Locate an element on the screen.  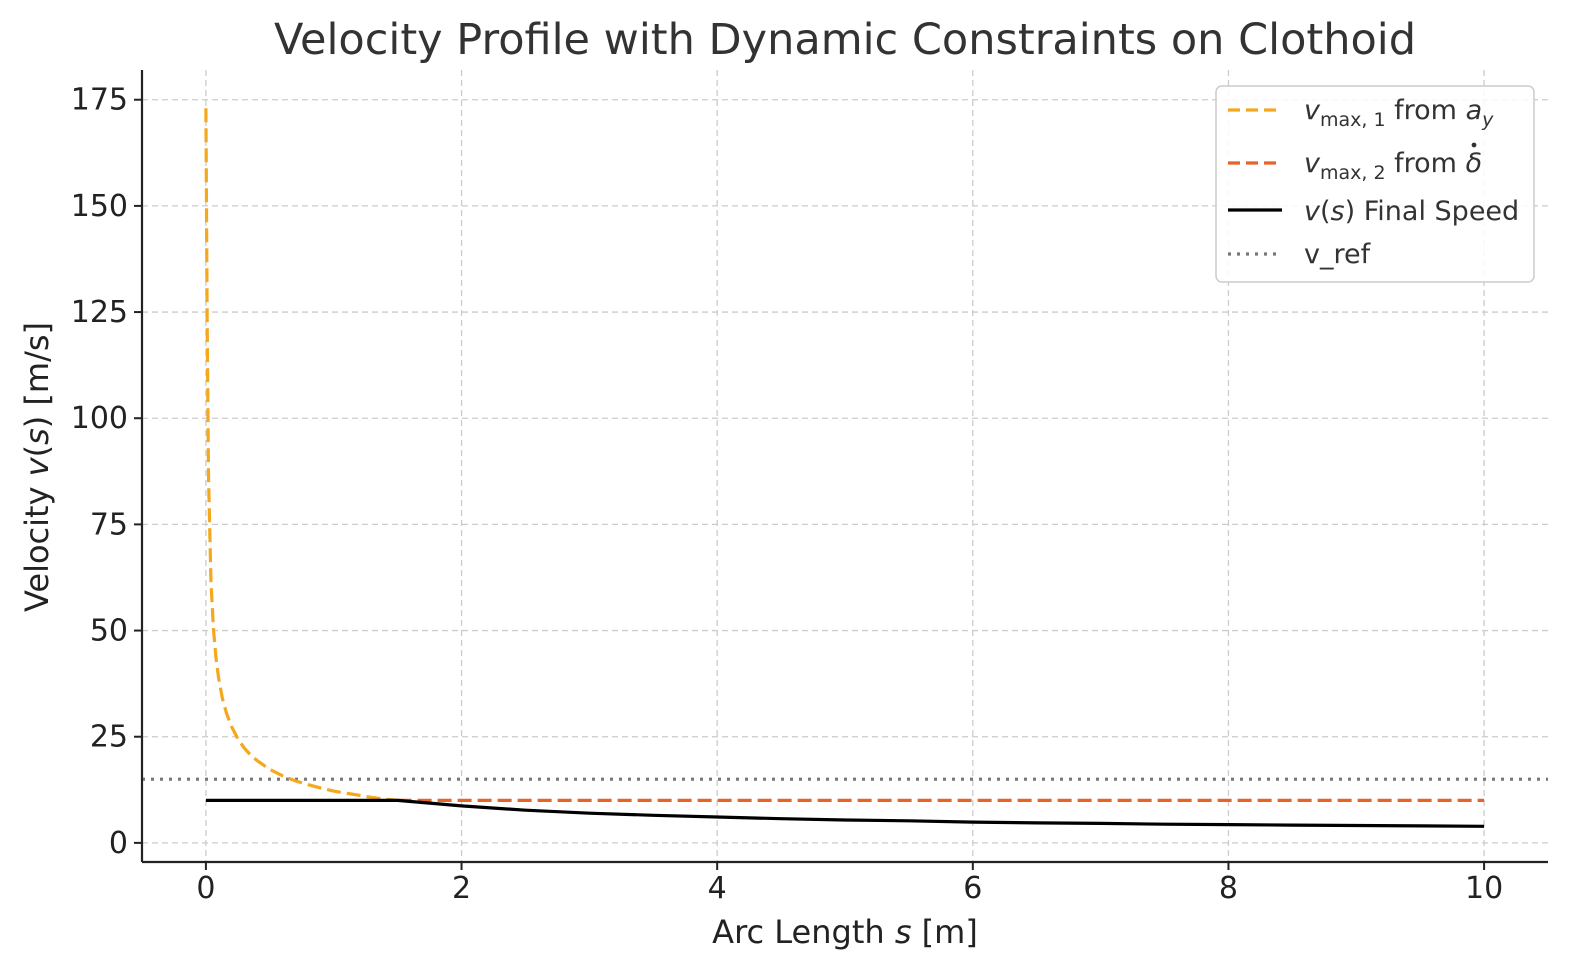
y-axis-label: Velocity v(s) [m/s] is located at coordinates (37, 467).